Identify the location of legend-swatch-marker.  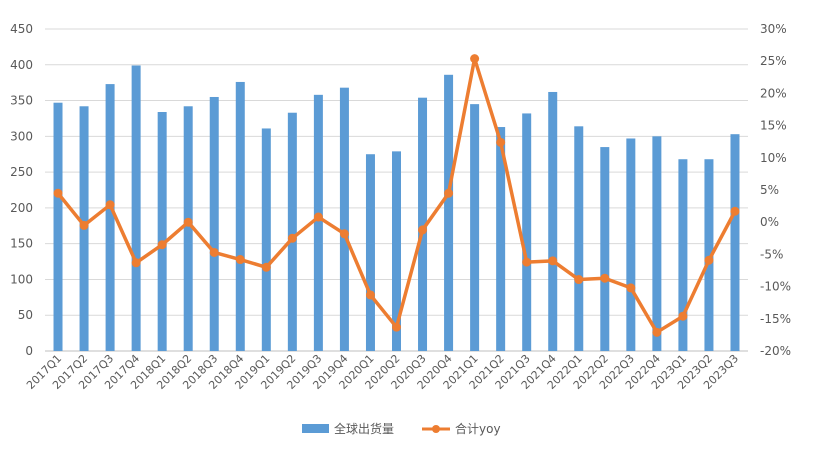
(436, 429).